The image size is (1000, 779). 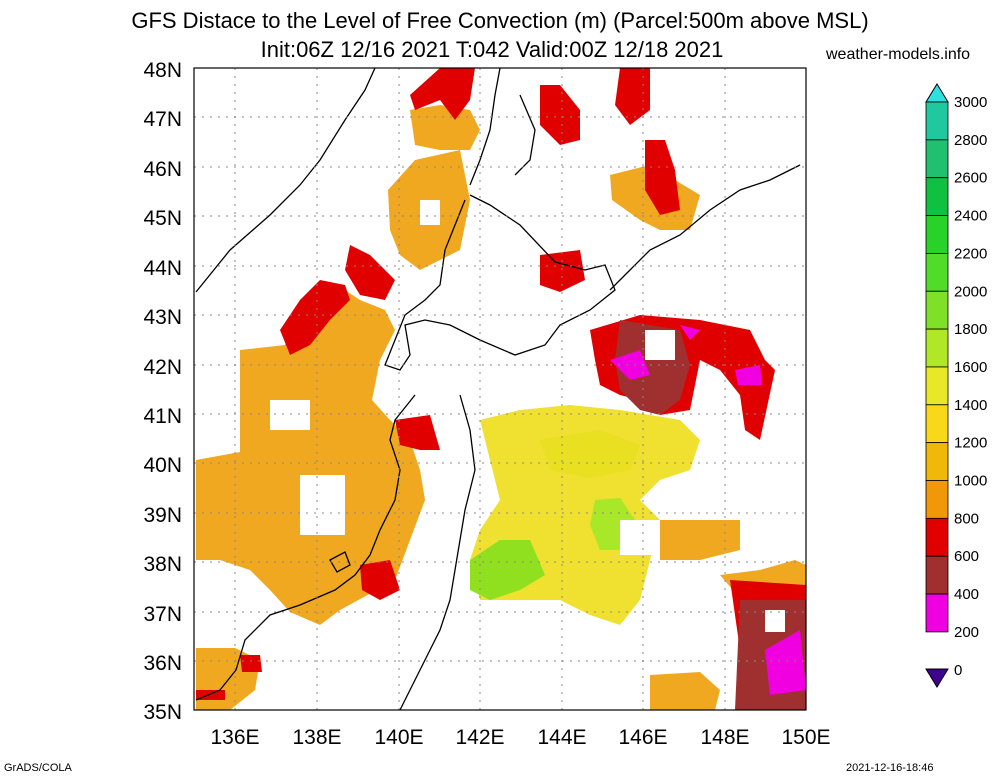 I want to click on lat-label: 45N, so click(x=162, y=218).